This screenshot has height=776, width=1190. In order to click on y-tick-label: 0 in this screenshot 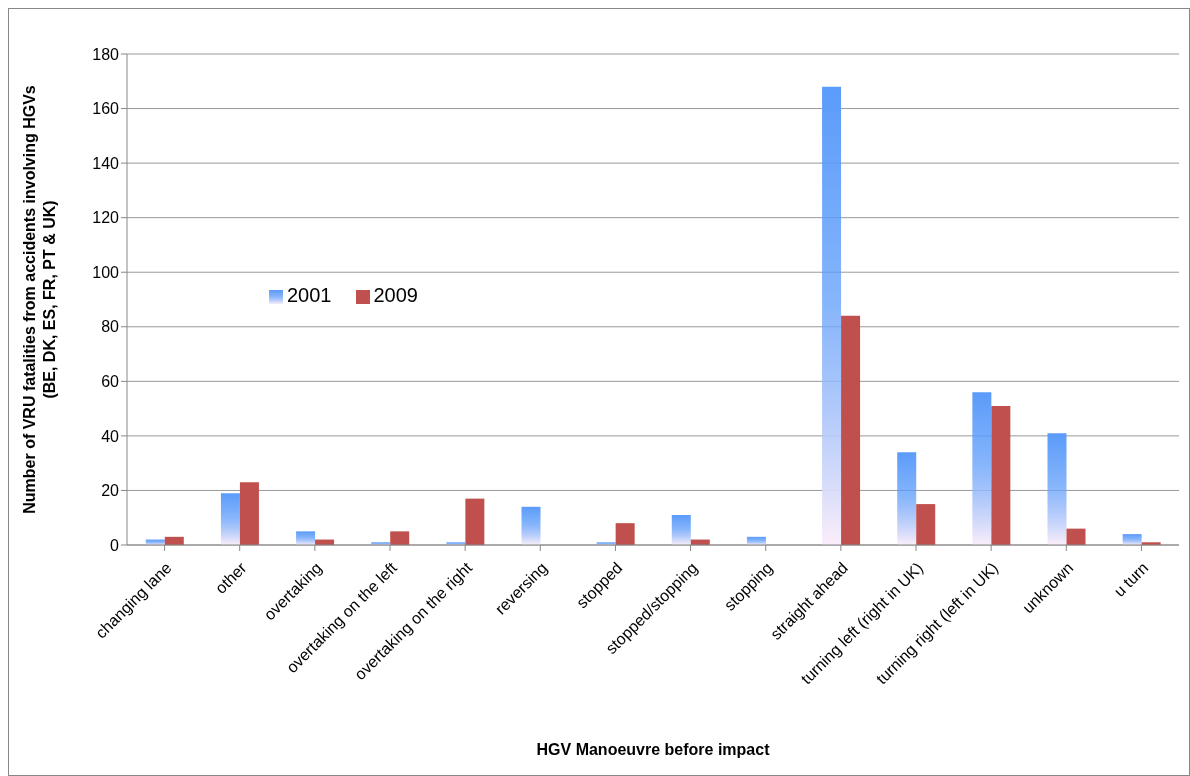, I will do `click(115, 545)`.